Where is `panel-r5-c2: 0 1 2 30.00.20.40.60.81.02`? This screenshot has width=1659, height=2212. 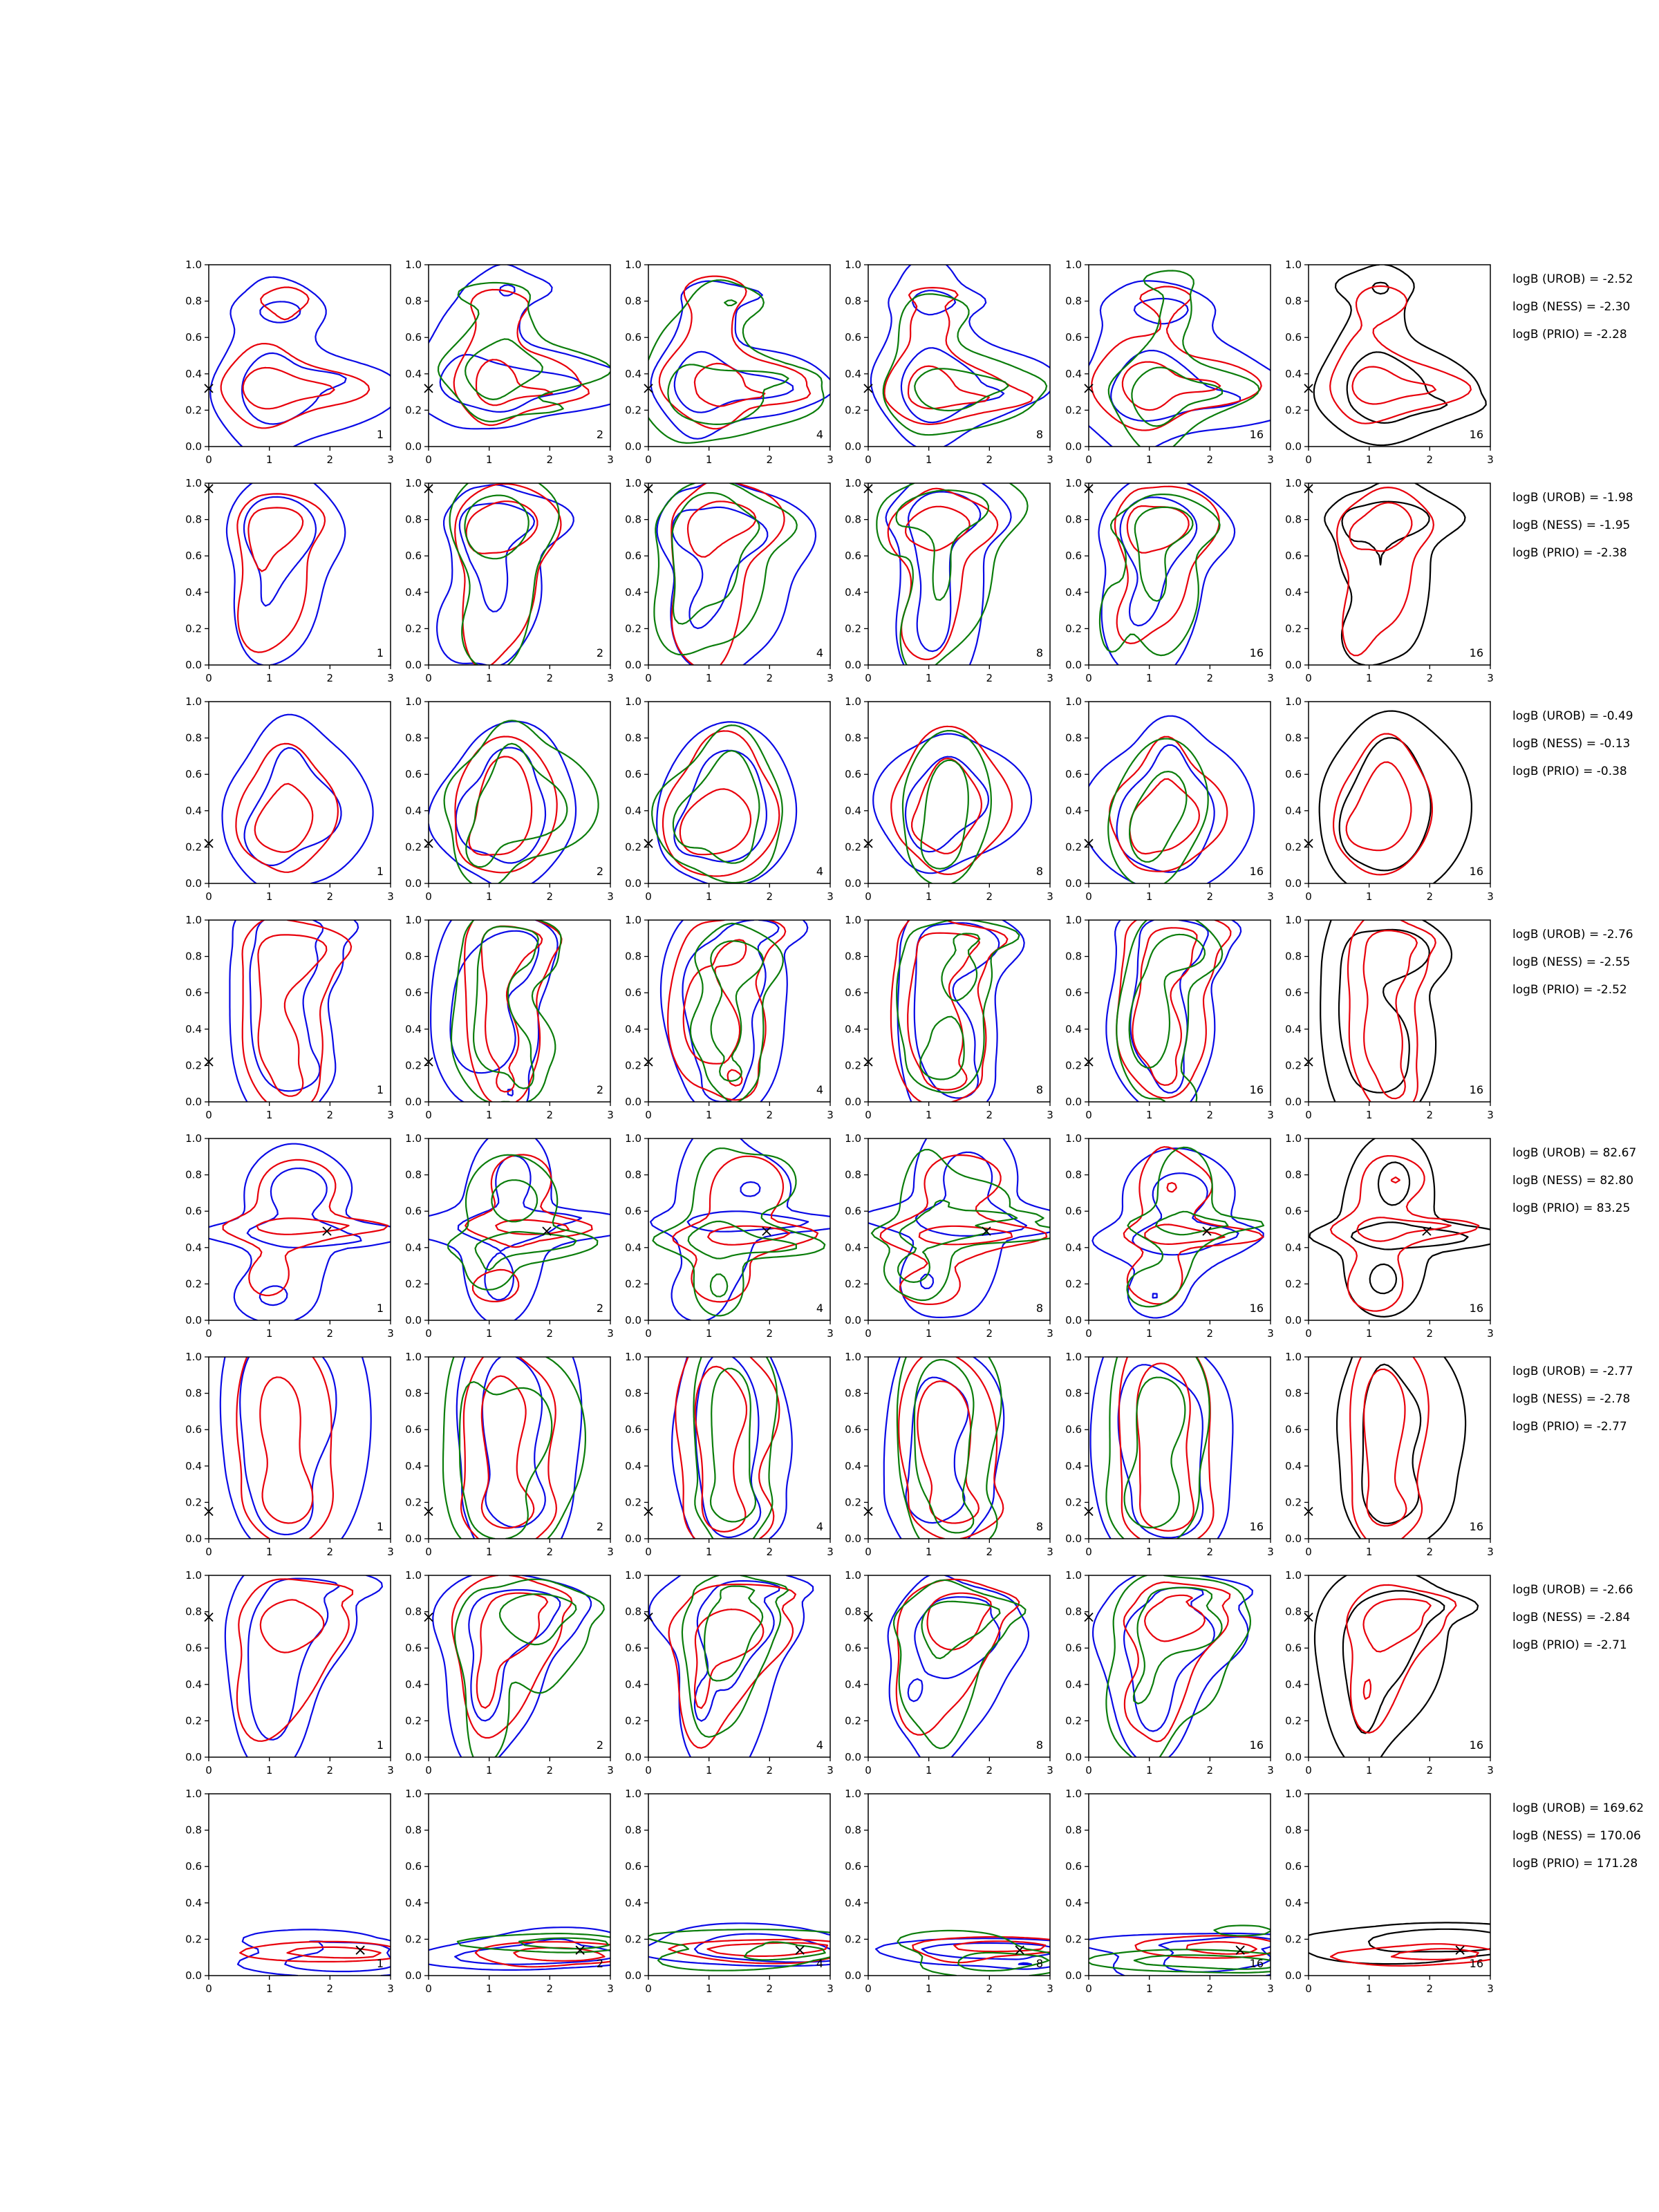
panel-r5-c2: 0 1 2 30.00.20.40.60.81.02 is located at coordinates (509, 1236).